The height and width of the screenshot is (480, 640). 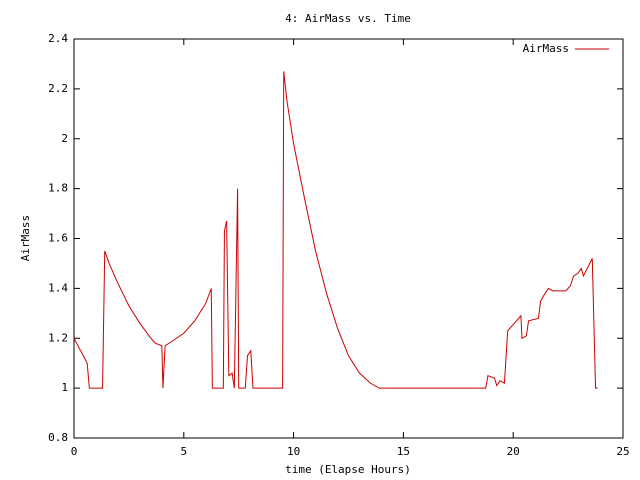 I want to click on x-tick-label: 20, so click(x=513, y=451).